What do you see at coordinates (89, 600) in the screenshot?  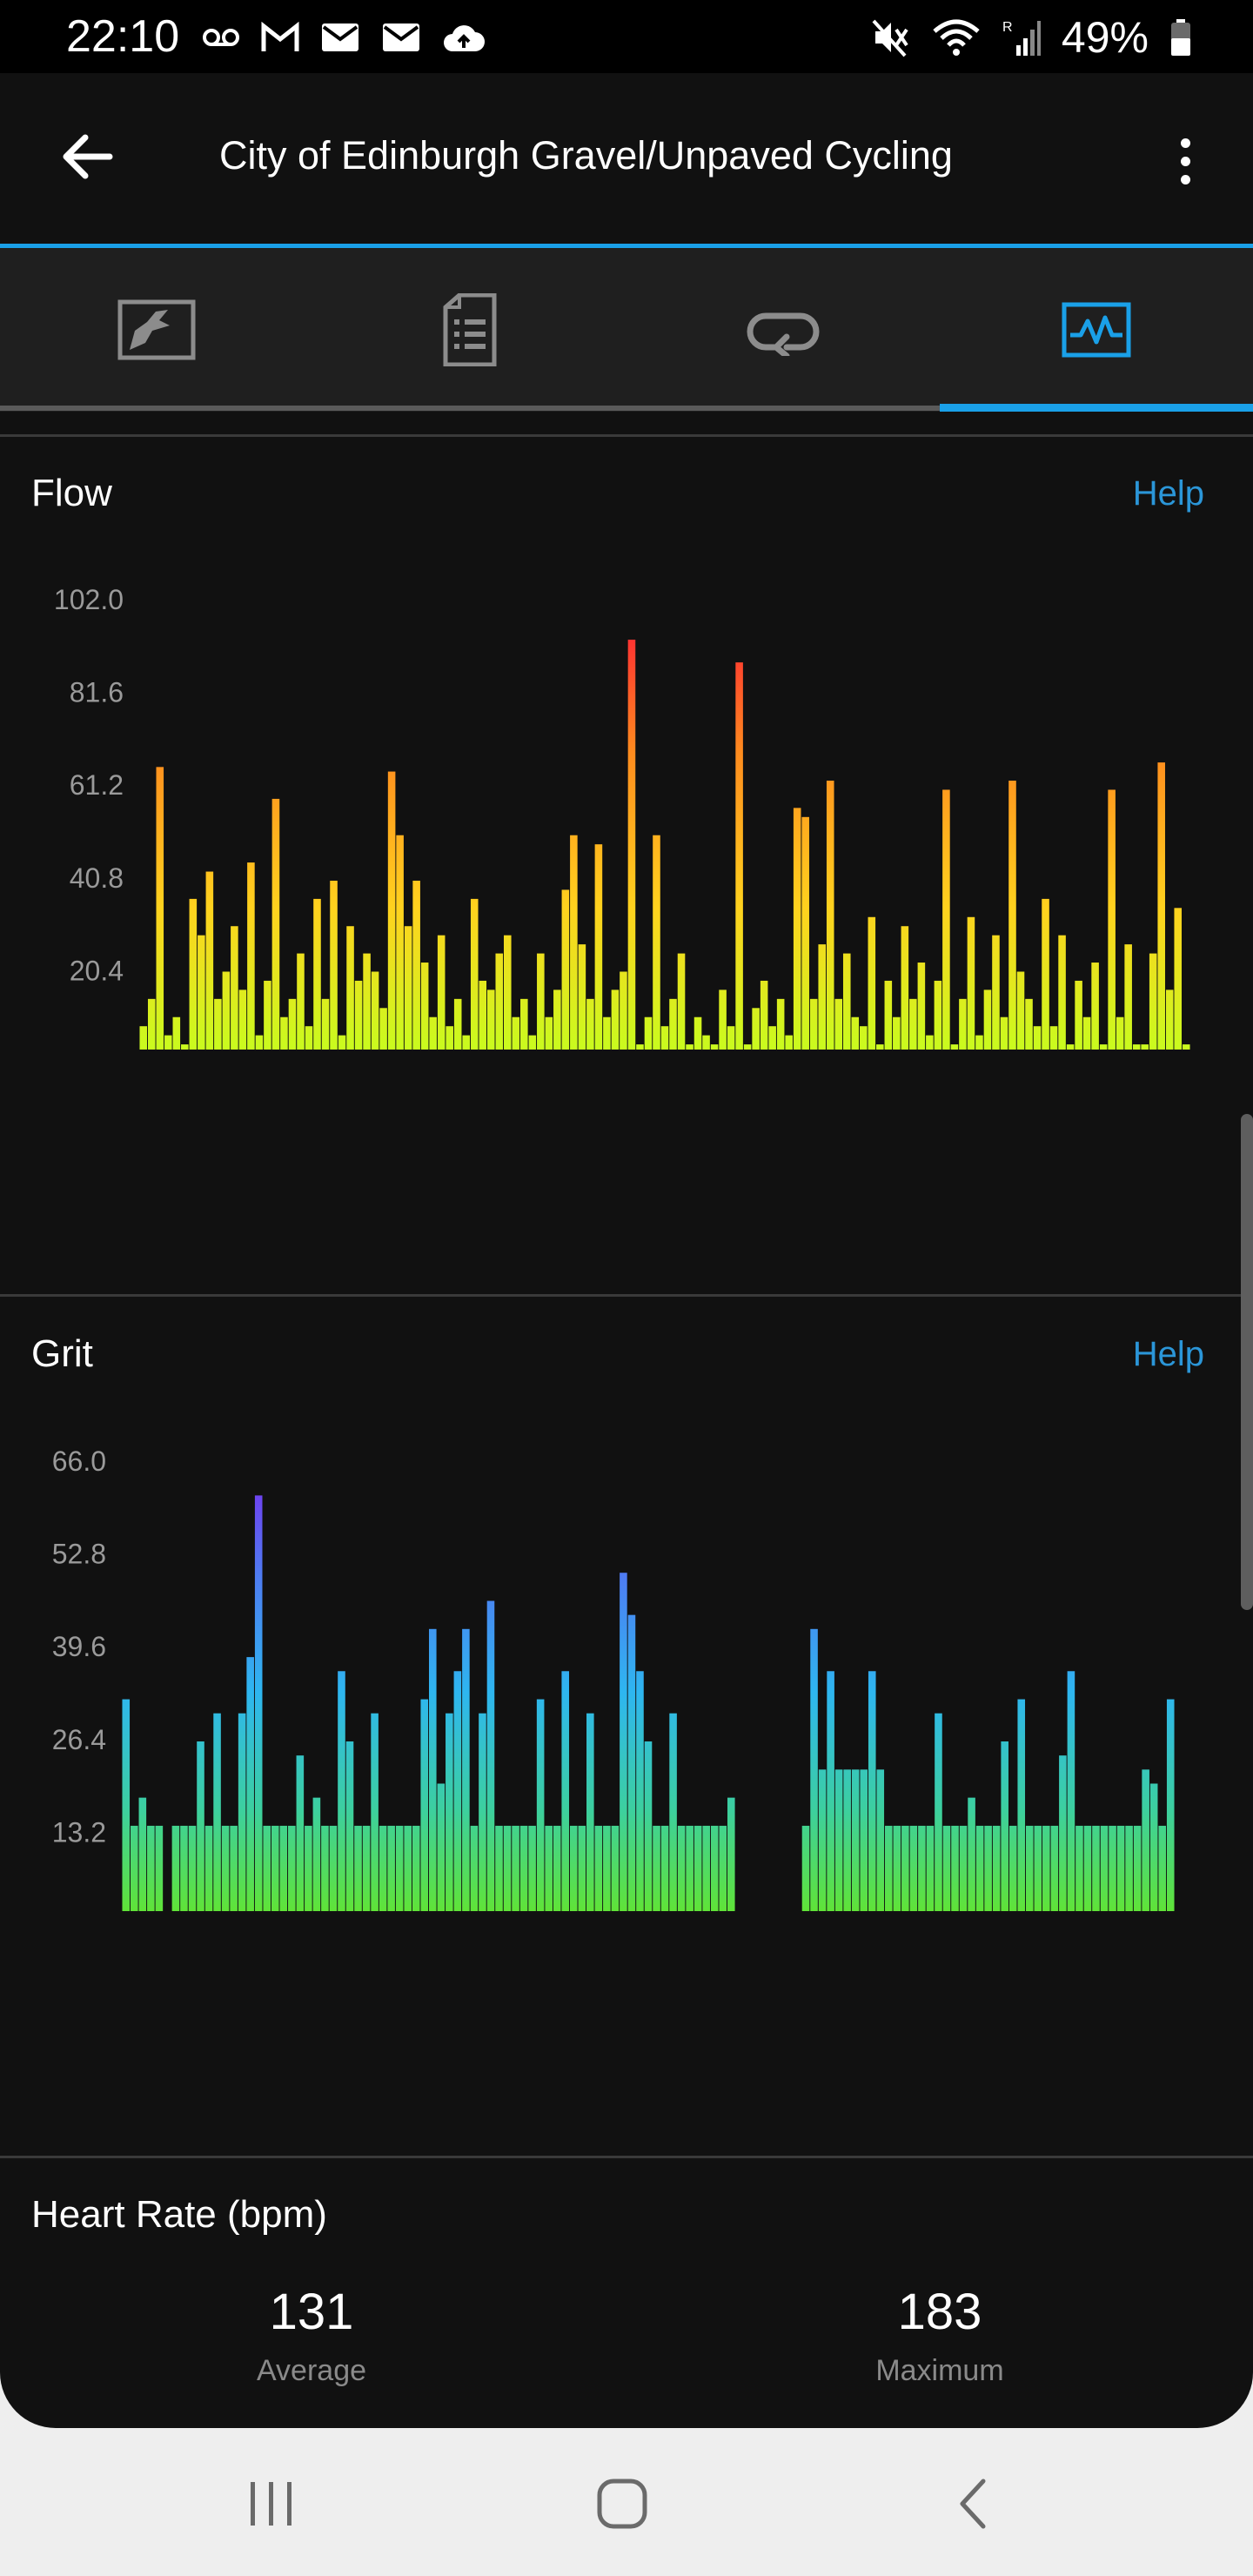 I see `y-tick-label: 102.0` at bounding box center [89, 600].